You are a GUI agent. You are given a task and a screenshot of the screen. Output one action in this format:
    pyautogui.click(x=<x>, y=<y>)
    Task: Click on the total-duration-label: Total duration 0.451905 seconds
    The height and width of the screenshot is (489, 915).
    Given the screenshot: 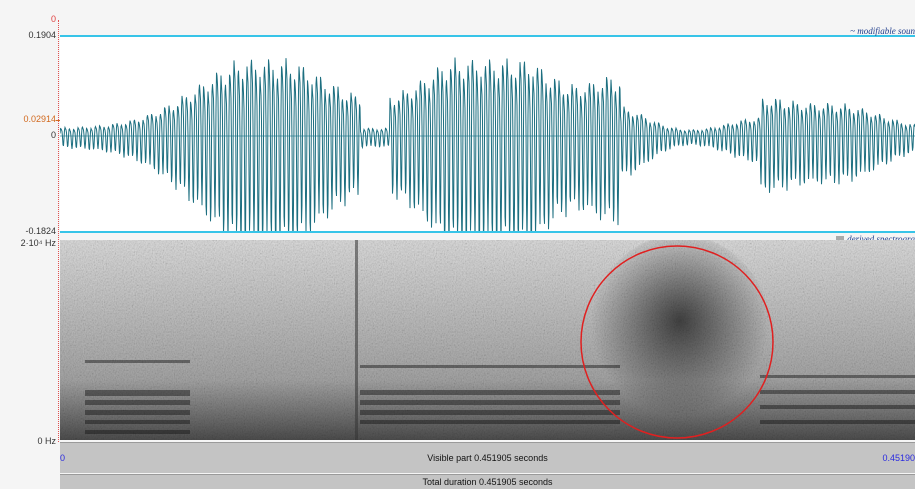 What is the action you would take?
    pyautogui.click(x=487, y=482)
    